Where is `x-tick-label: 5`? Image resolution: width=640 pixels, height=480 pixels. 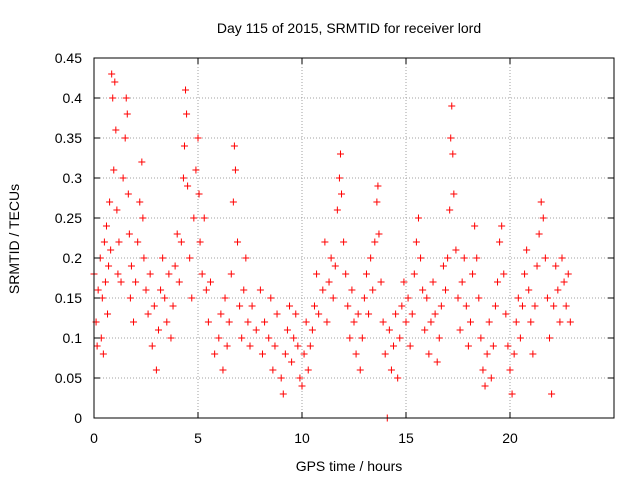 x-tick-label: 5 is located at coordinates (198, 438).